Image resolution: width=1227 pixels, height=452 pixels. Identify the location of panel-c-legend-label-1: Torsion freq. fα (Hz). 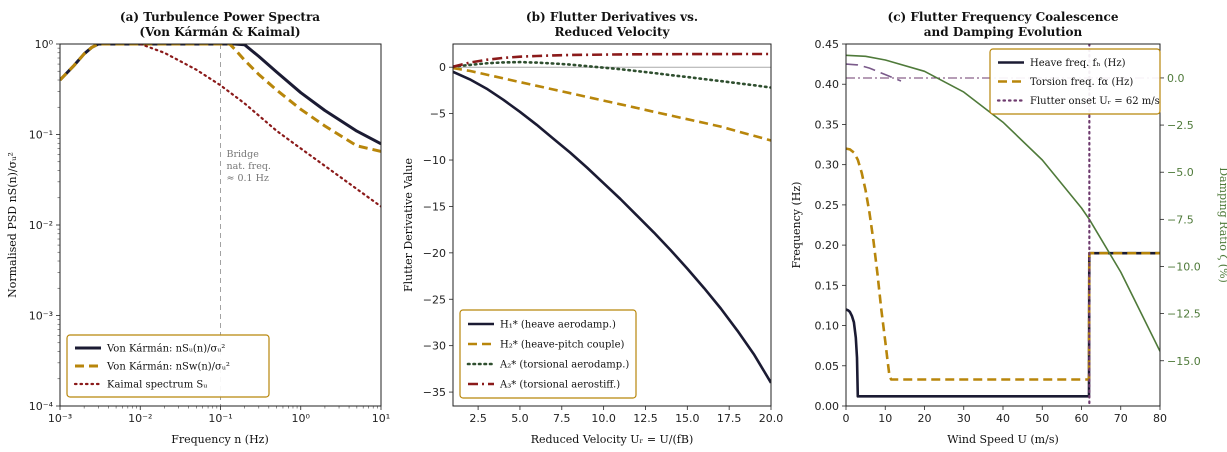
(1081, 82).